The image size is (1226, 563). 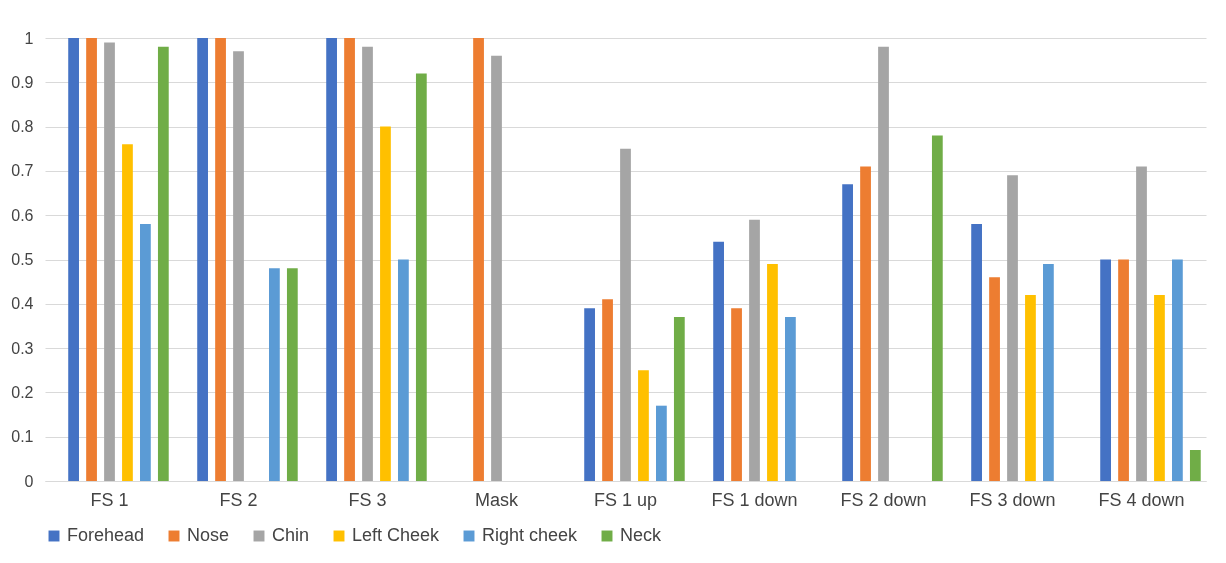 I want to click on y-tick-label: 0.3, so click(x=22, y=348).